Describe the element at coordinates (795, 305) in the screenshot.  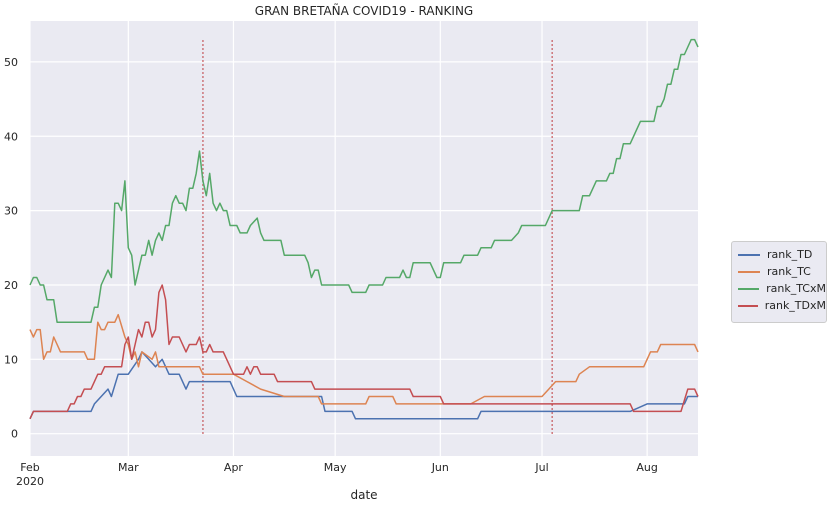
I see `legend-label: rank_TDxM` at that location.